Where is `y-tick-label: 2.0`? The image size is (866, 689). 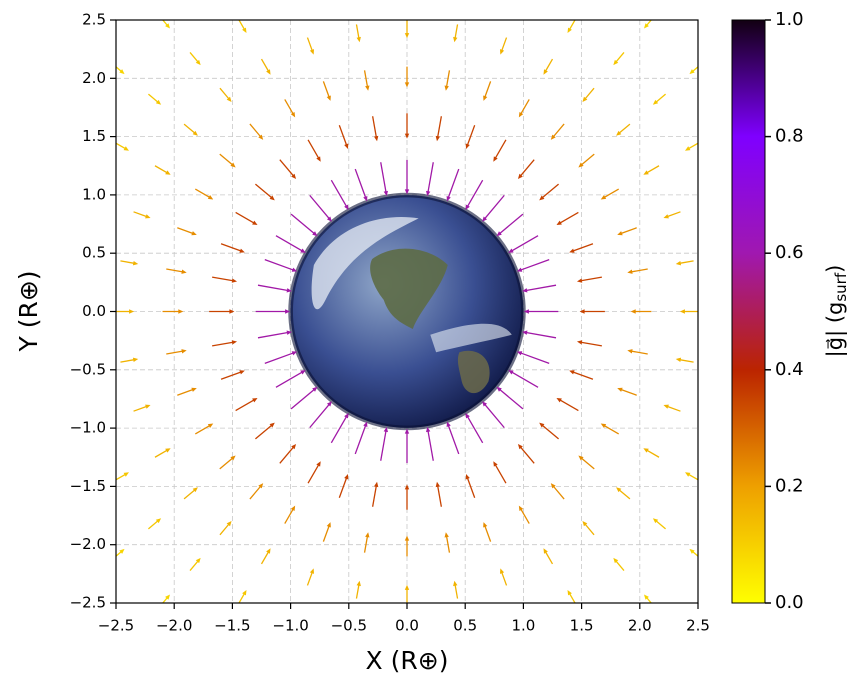
y-tick-label: 2.0 is located at coordinates (94, 78).